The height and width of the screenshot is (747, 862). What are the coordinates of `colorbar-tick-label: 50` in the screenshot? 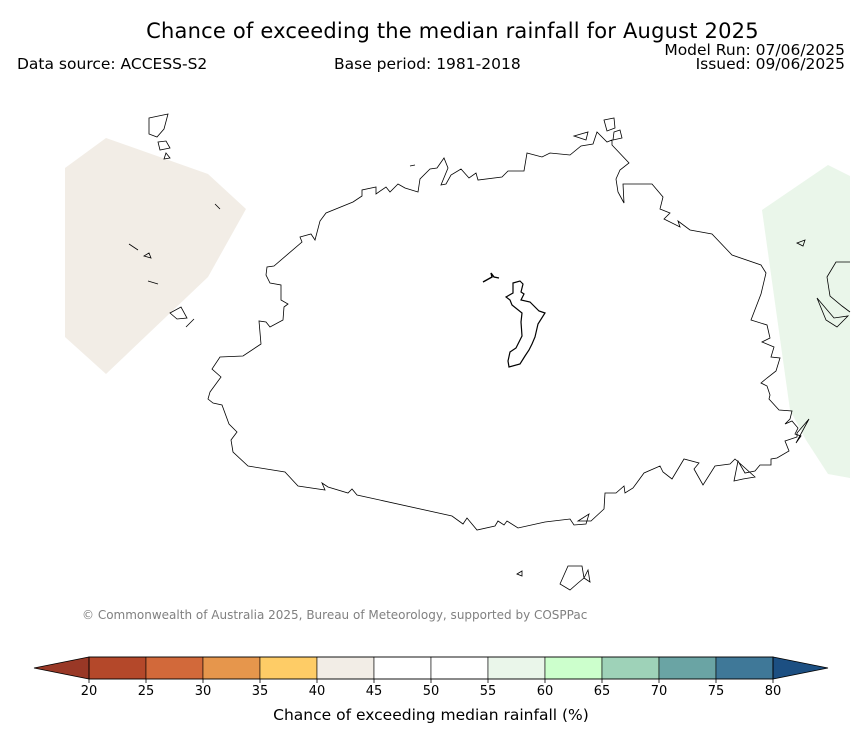 It's located at (431, 691).